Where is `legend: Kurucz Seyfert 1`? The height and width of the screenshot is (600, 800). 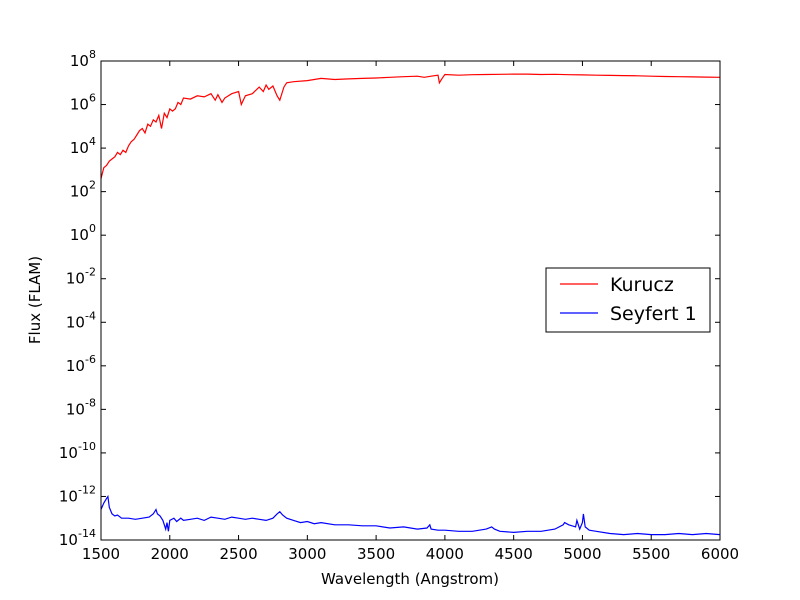 legend: Kurucz Seyfert 1 is located at coordinates (628, 300).